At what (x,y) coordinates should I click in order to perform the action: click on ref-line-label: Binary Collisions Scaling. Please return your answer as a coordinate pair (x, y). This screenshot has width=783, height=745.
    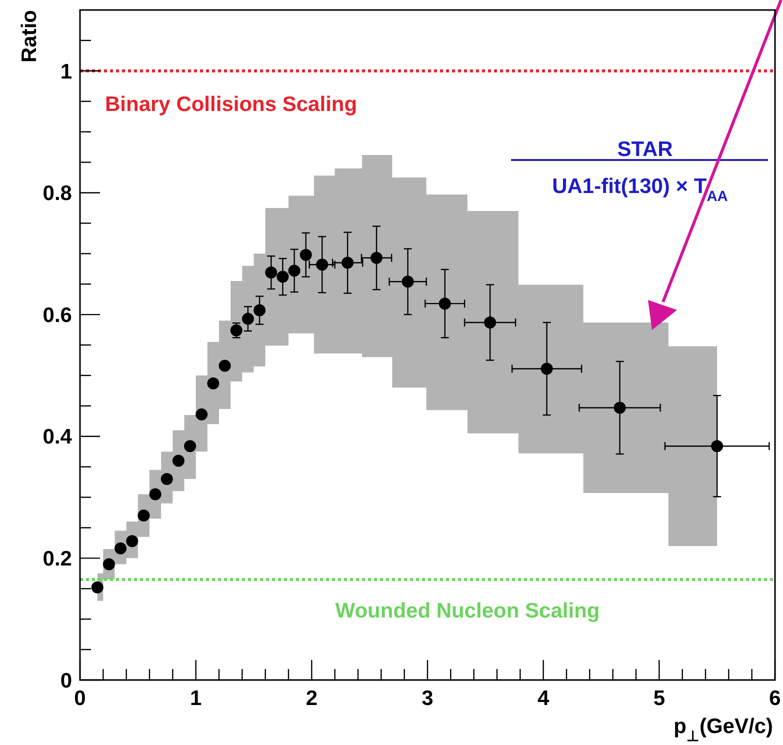
    Looking at the image, I should click on (231, 104).